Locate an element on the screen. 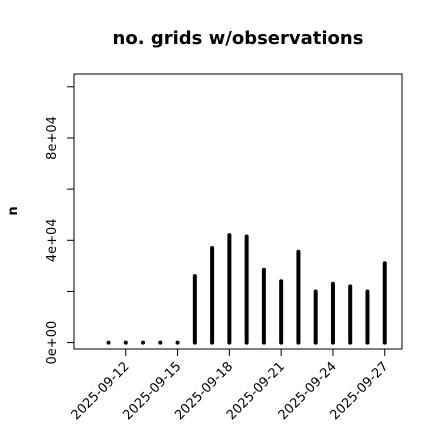  y-axis: 0e+00 4e+04 8e+04 is located at coordinates (59, 225).